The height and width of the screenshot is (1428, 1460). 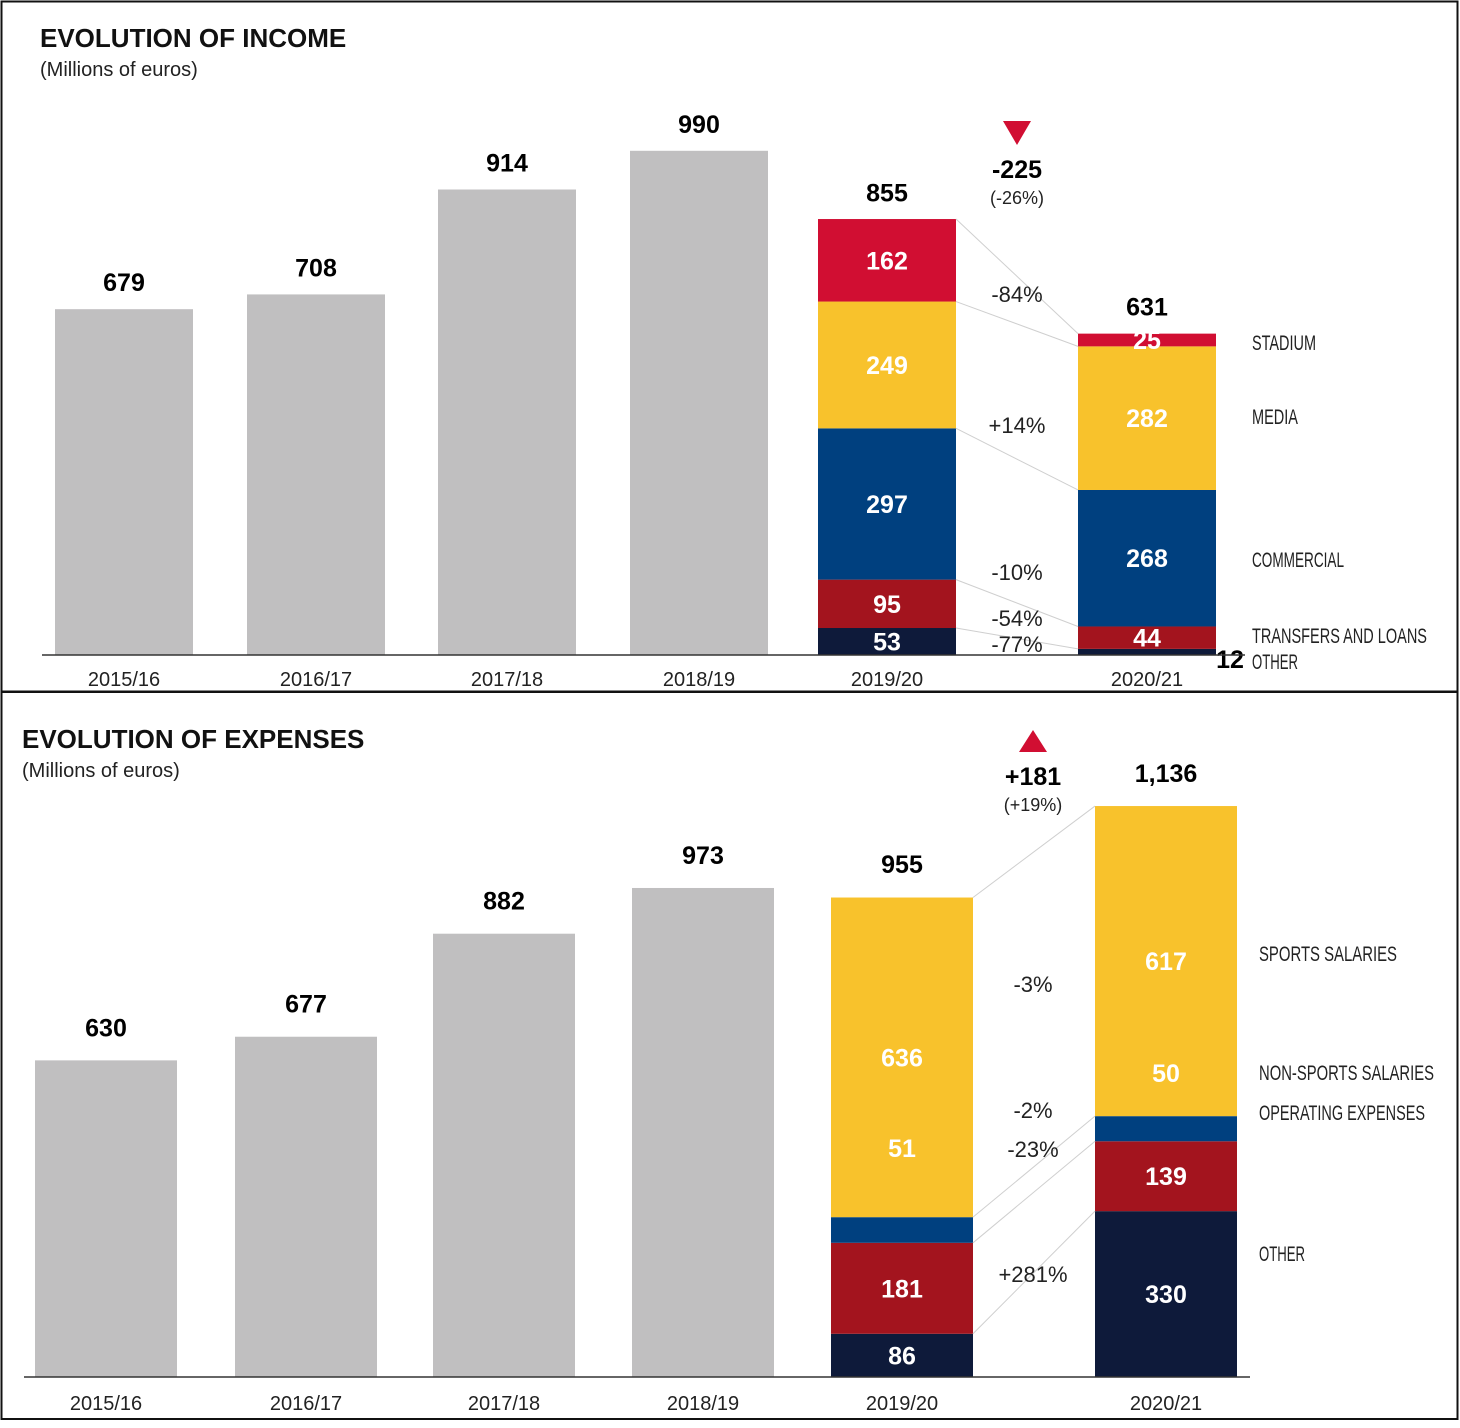 I want to click on income-x-tick-label: 2015/16, so click(x=124, y=680).